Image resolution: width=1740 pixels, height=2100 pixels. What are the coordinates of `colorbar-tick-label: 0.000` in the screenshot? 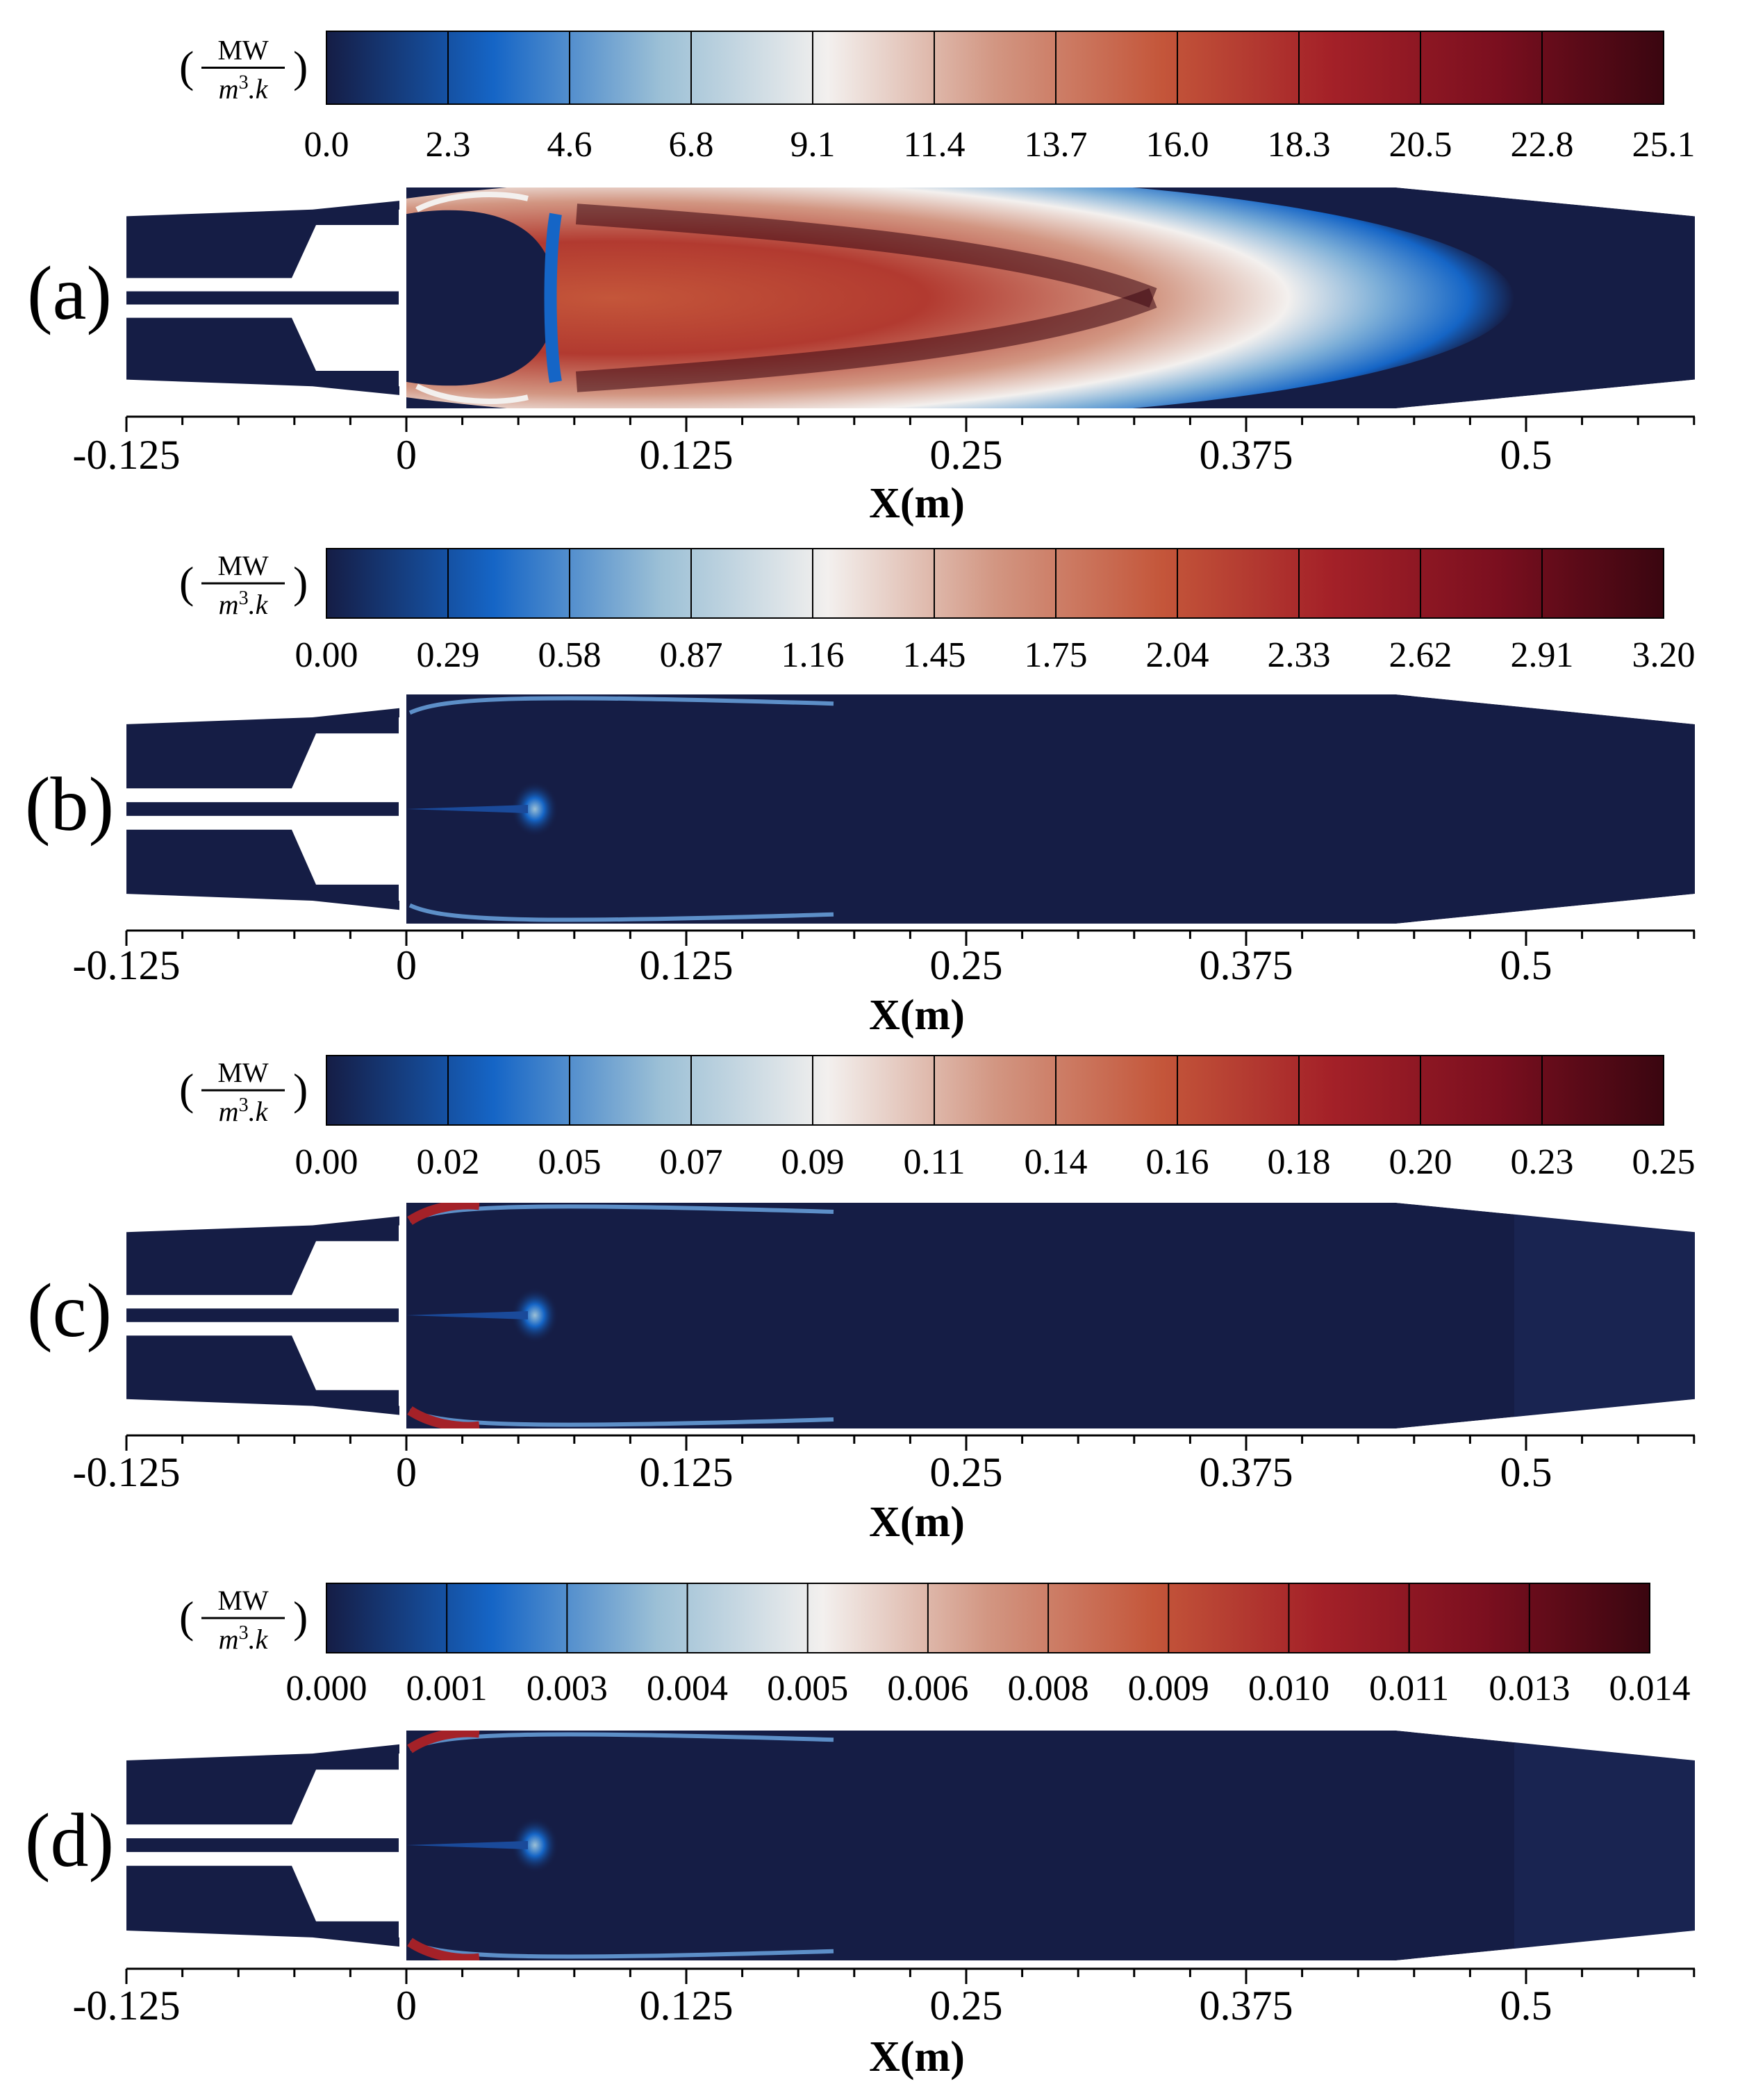 It's located at (327, 1688).